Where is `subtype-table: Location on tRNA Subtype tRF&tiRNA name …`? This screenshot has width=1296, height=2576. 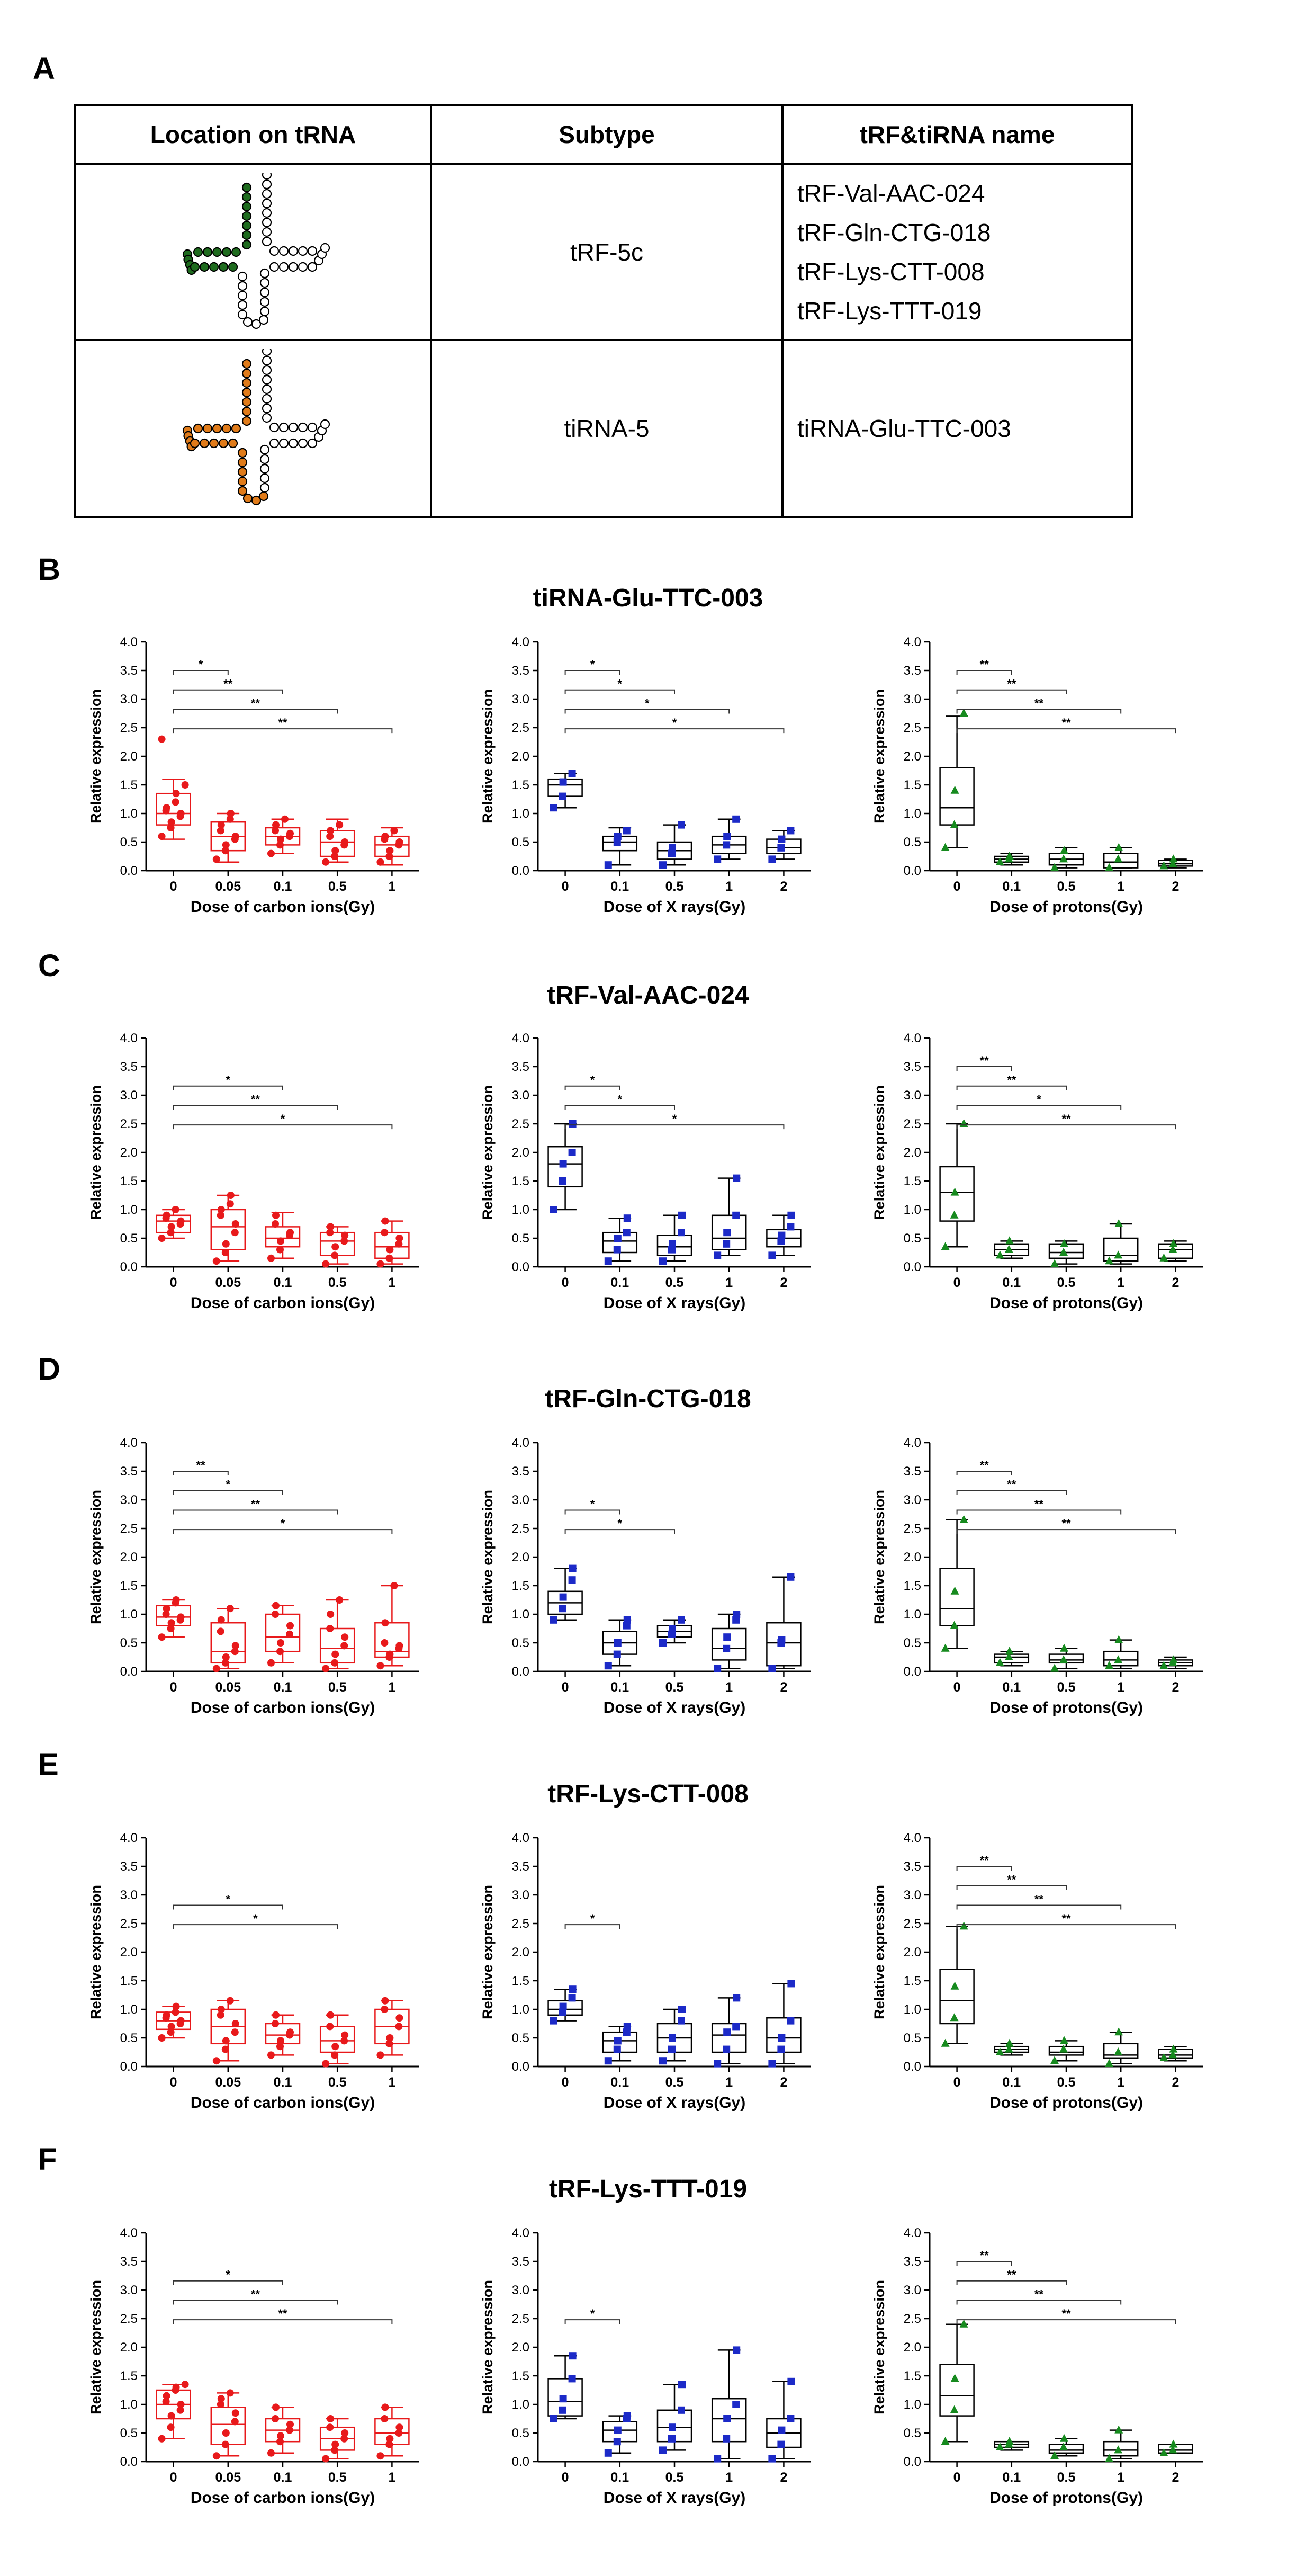
subtype-table: Location on tRNA Subtype tRF&tiRNA name … is located at coordinates (603, 311).